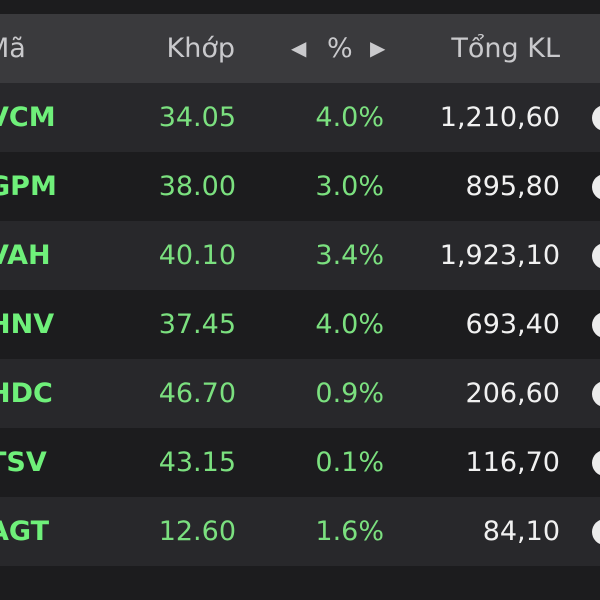 This screenshot has height=600, width=600. Describe the element at coordinates (300, 462) in the screenshot. I see `table-row: TSV 43.15 0.1% 116,70` at that location.